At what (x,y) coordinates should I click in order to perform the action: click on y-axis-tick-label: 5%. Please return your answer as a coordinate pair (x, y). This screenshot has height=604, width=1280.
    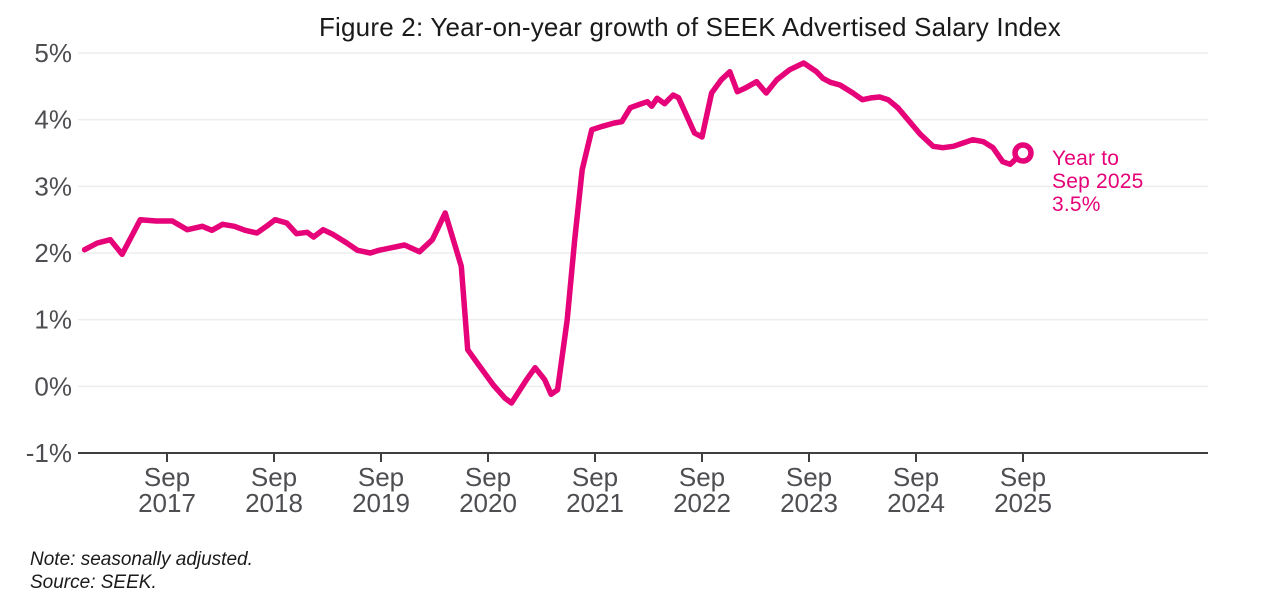
    Looking at the image, I should click on (53, 53).